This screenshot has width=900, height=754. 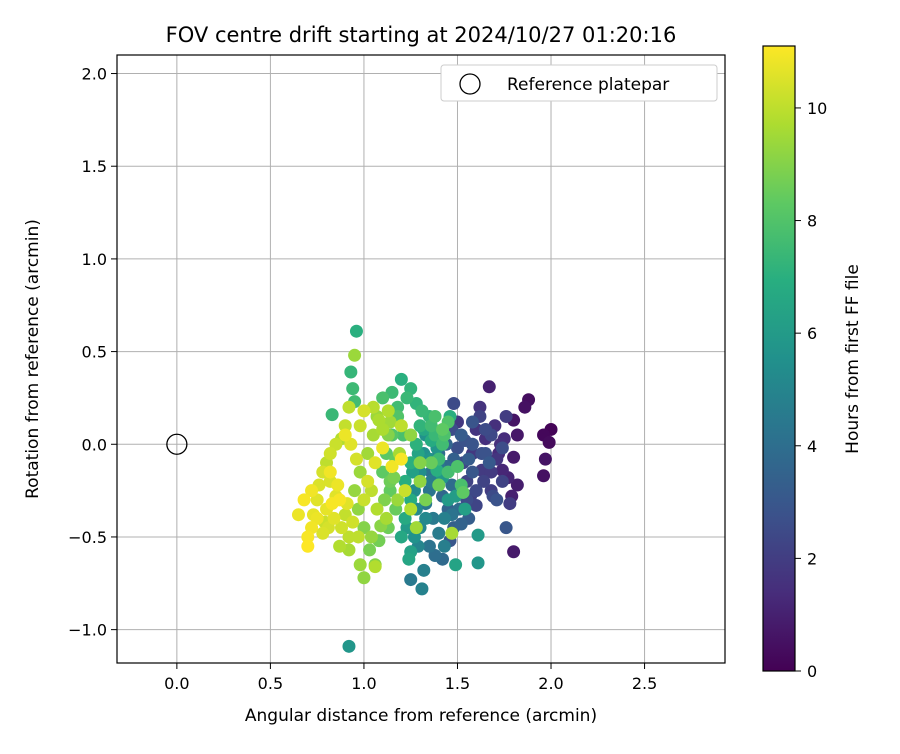 I want to click on x-tick-label: 2.5, so click(x=644, y=683).